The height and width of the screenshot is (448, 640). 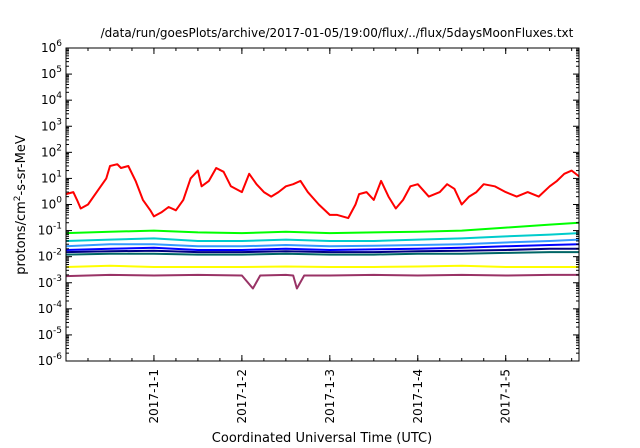 I want to click on y-axis-title-suffix: -s-sr-MeV, so click(x=21, y=165).